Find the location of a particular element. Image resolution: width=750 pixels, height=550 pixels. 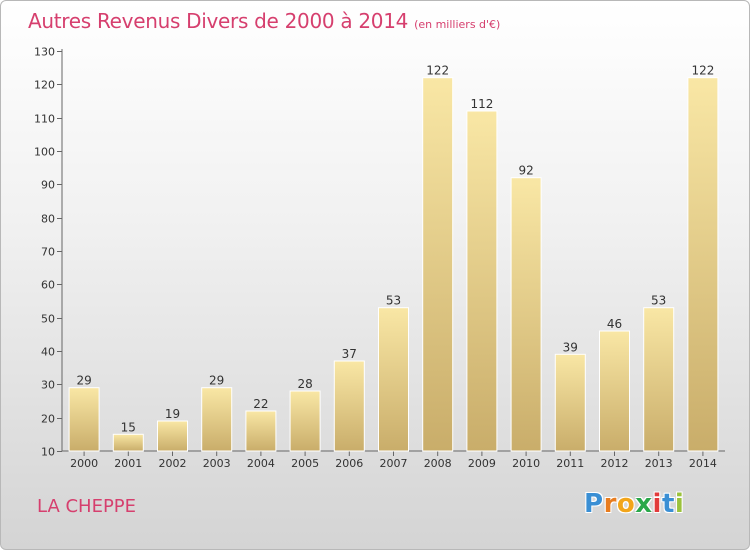

x-tick-label: 2000 is located at coordinates (84, 463).